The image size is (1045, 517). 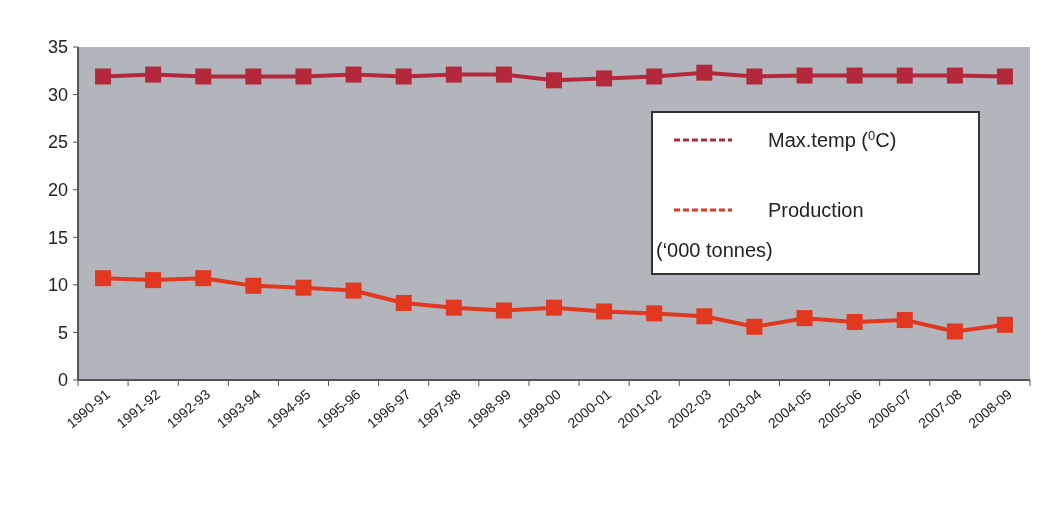 What do you see at coordinates (57, 47) in the screenshot?
I see `y-tick-label: 35` at bounding box center [57, 47].